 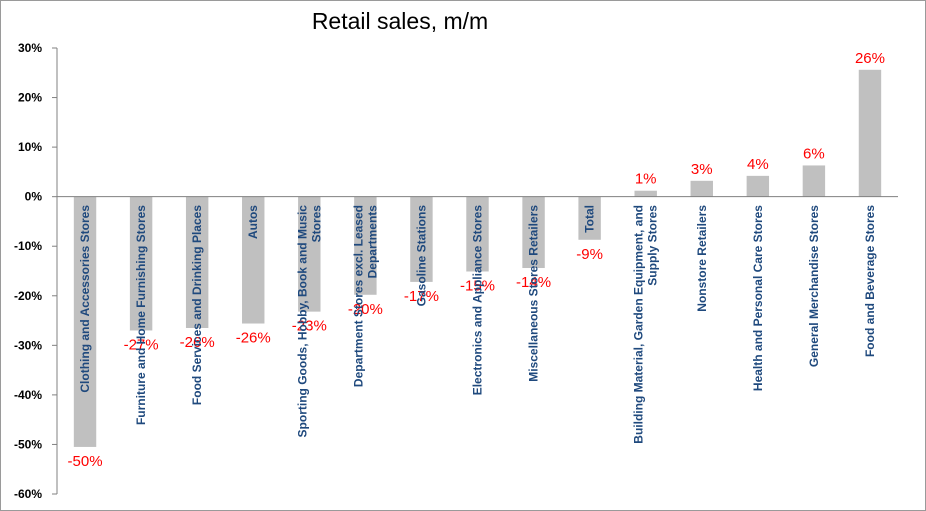 I want to click on category-label: Stores, so click(x=316, y=224).